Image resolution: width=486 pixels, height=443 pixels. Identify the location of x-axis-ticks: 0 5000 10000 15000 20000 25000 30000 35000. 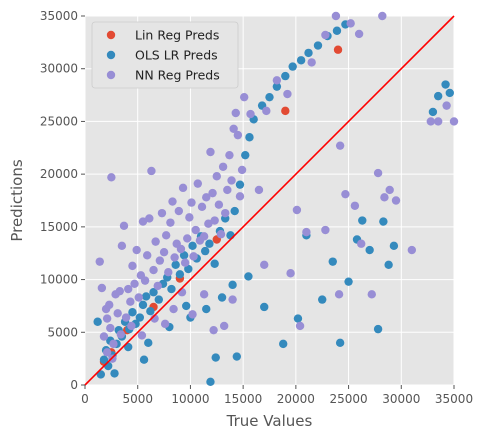
(277, 395).